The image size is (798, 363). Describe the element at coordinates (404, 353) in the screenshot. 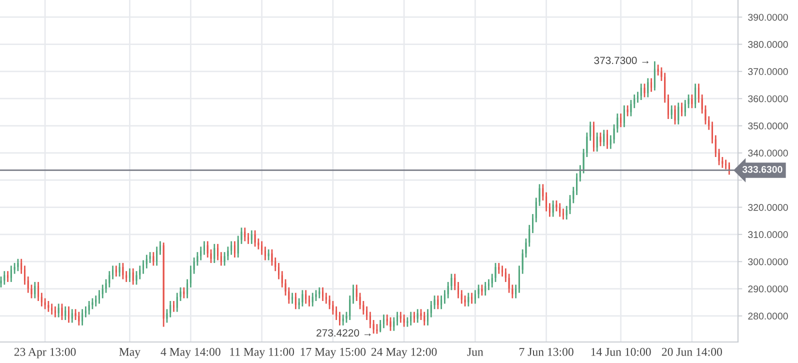

I see `x-tick-label: 24 May 12:00` at that location.